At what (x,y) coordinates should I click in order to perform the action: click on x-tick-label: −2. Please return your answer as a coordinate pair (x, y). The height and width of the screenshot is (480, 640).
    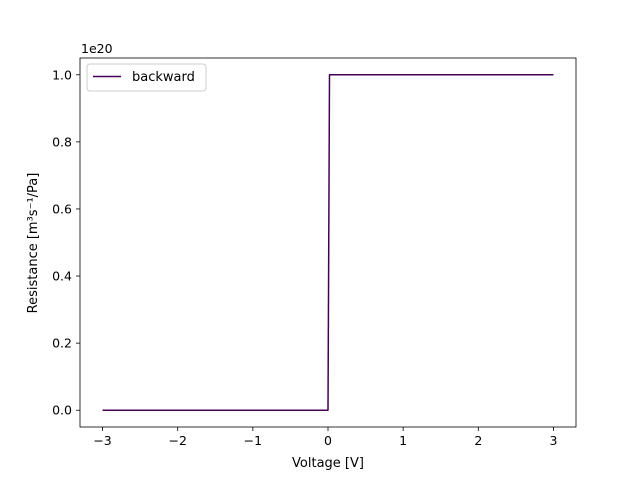
    Looking at the image, I should click on (177, 440).